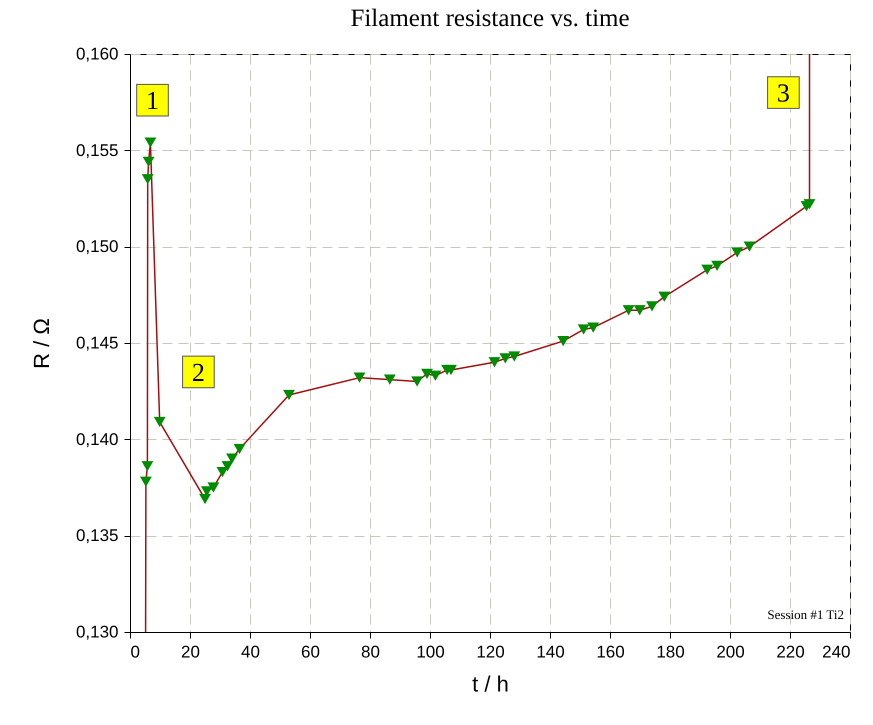  What do you see at coordinates (805, 614) in the screenshot?
I see `annotation: Session #1 Ti2` at bounding box center [805, 614].